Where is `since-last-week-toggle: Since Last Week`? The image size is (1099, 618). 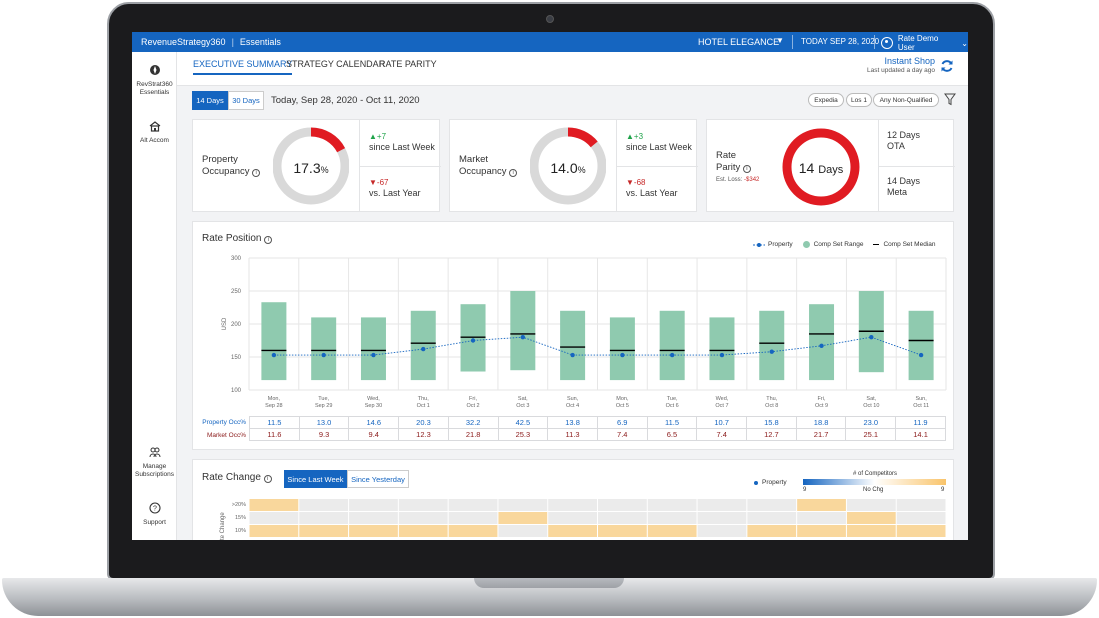 since-last-week-toggle: Since Last Week is located at coordinates (315, 479).